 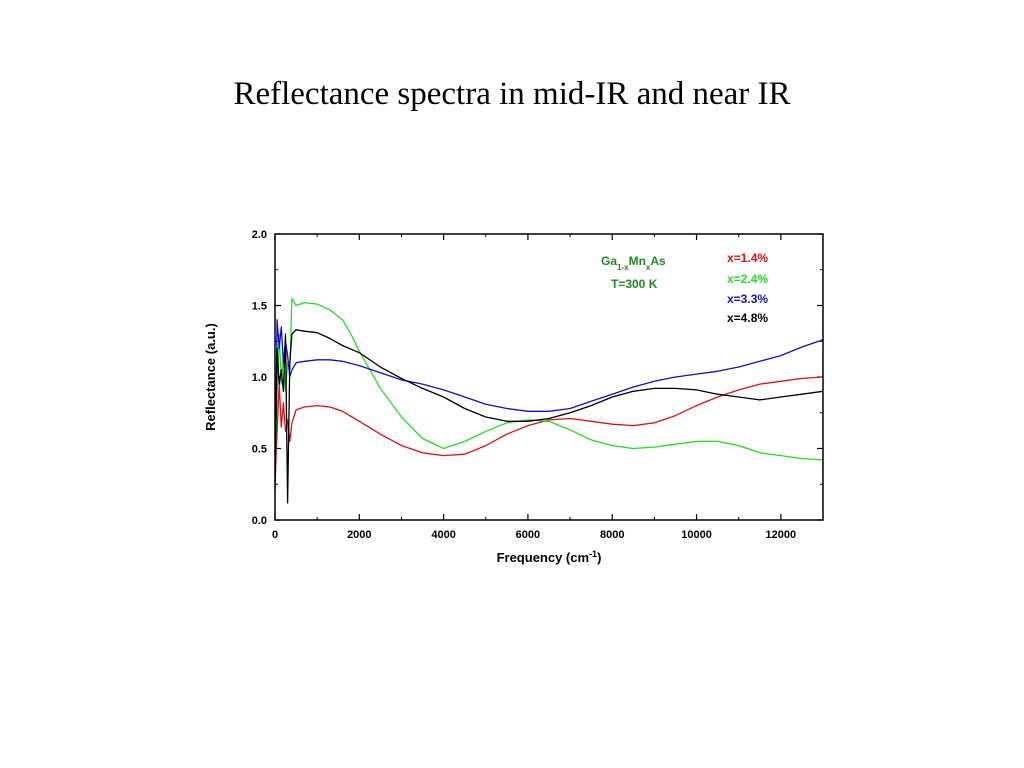 What do you see at coordinates (359, 535) in the screenshot?
I see `x-tick-label: 2000` at bounding box center [359, 535].